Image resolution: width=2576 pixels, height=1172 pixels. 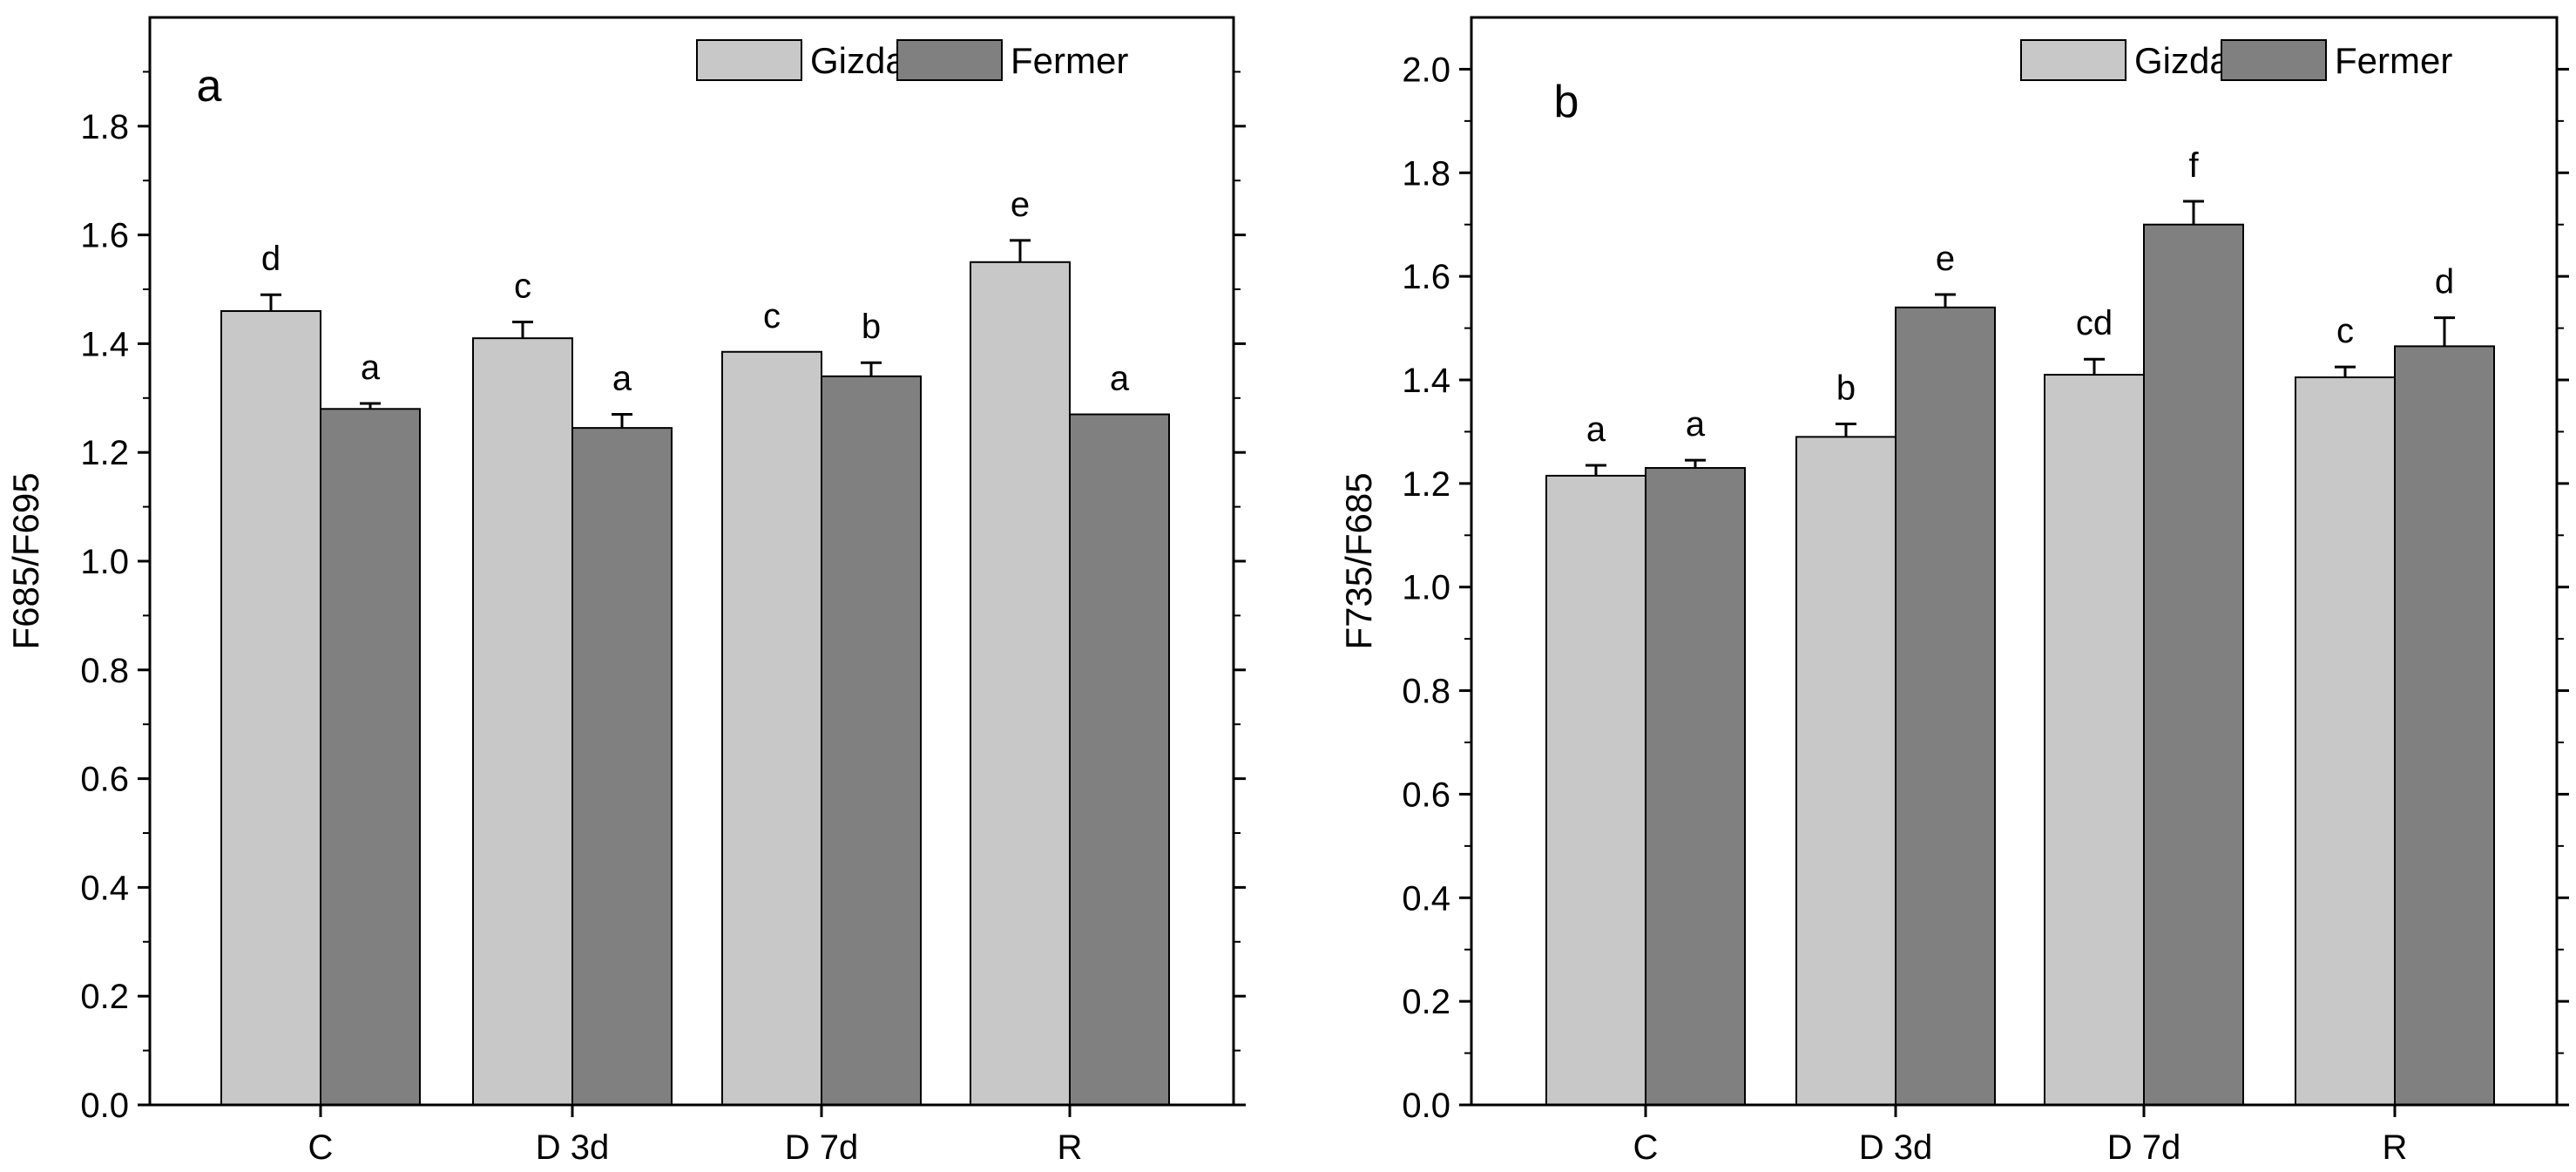 What do you see at coordinates (2193, 165) in the screenshot?
I see `significance-letter: f` at bounding box center [2193, 165].